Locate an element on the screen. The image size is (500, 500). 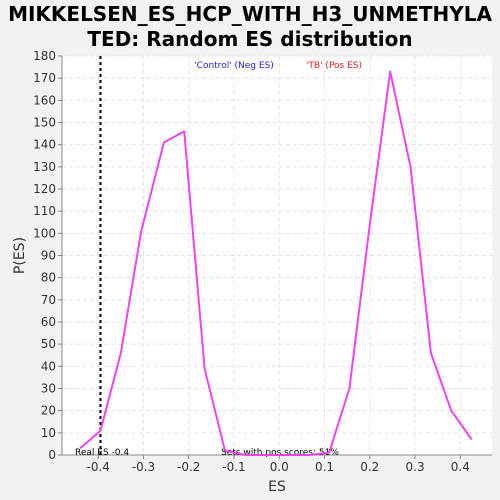
y-tick-label: 140 is located at coordinates (44, 145).